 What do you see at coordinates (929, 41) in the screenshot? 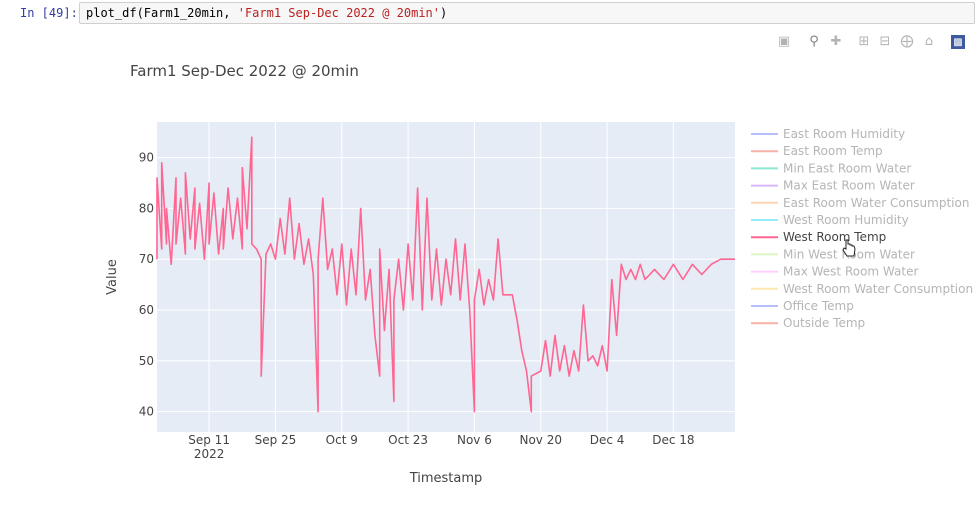
I see `reset-axes-icon: ⌂` at bounding box center [929, 41].